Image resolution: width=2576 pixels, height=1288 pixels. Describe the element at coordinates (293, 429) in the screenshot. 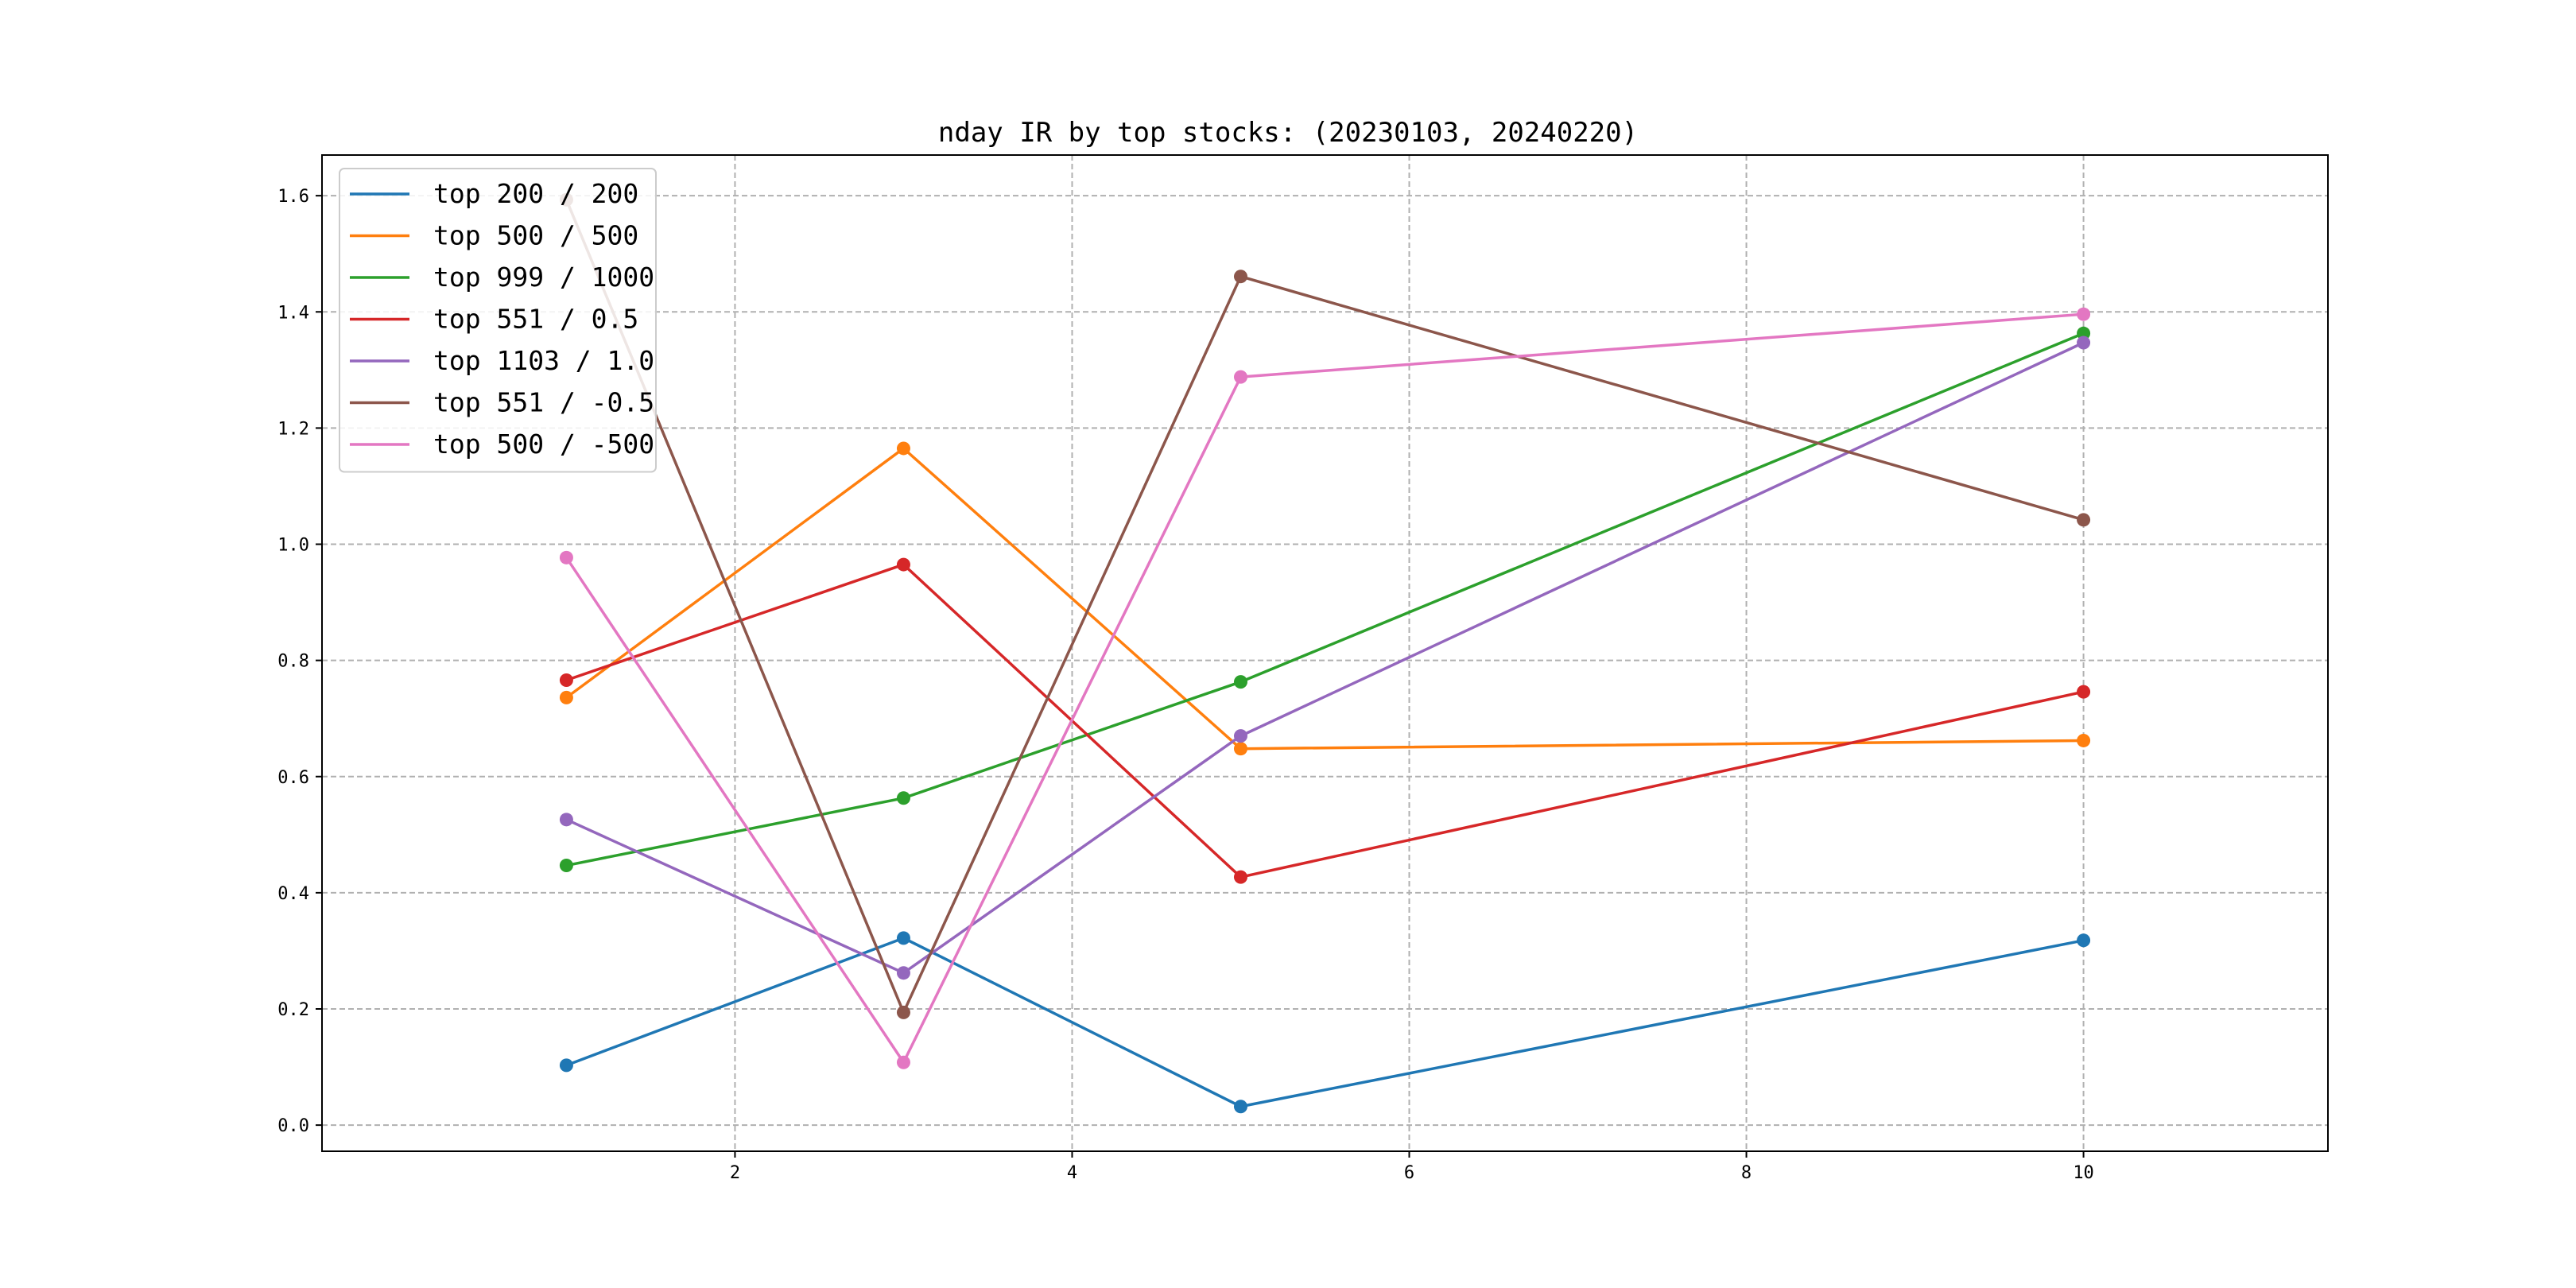

I see `y-tick-label: 1.2` at that location.